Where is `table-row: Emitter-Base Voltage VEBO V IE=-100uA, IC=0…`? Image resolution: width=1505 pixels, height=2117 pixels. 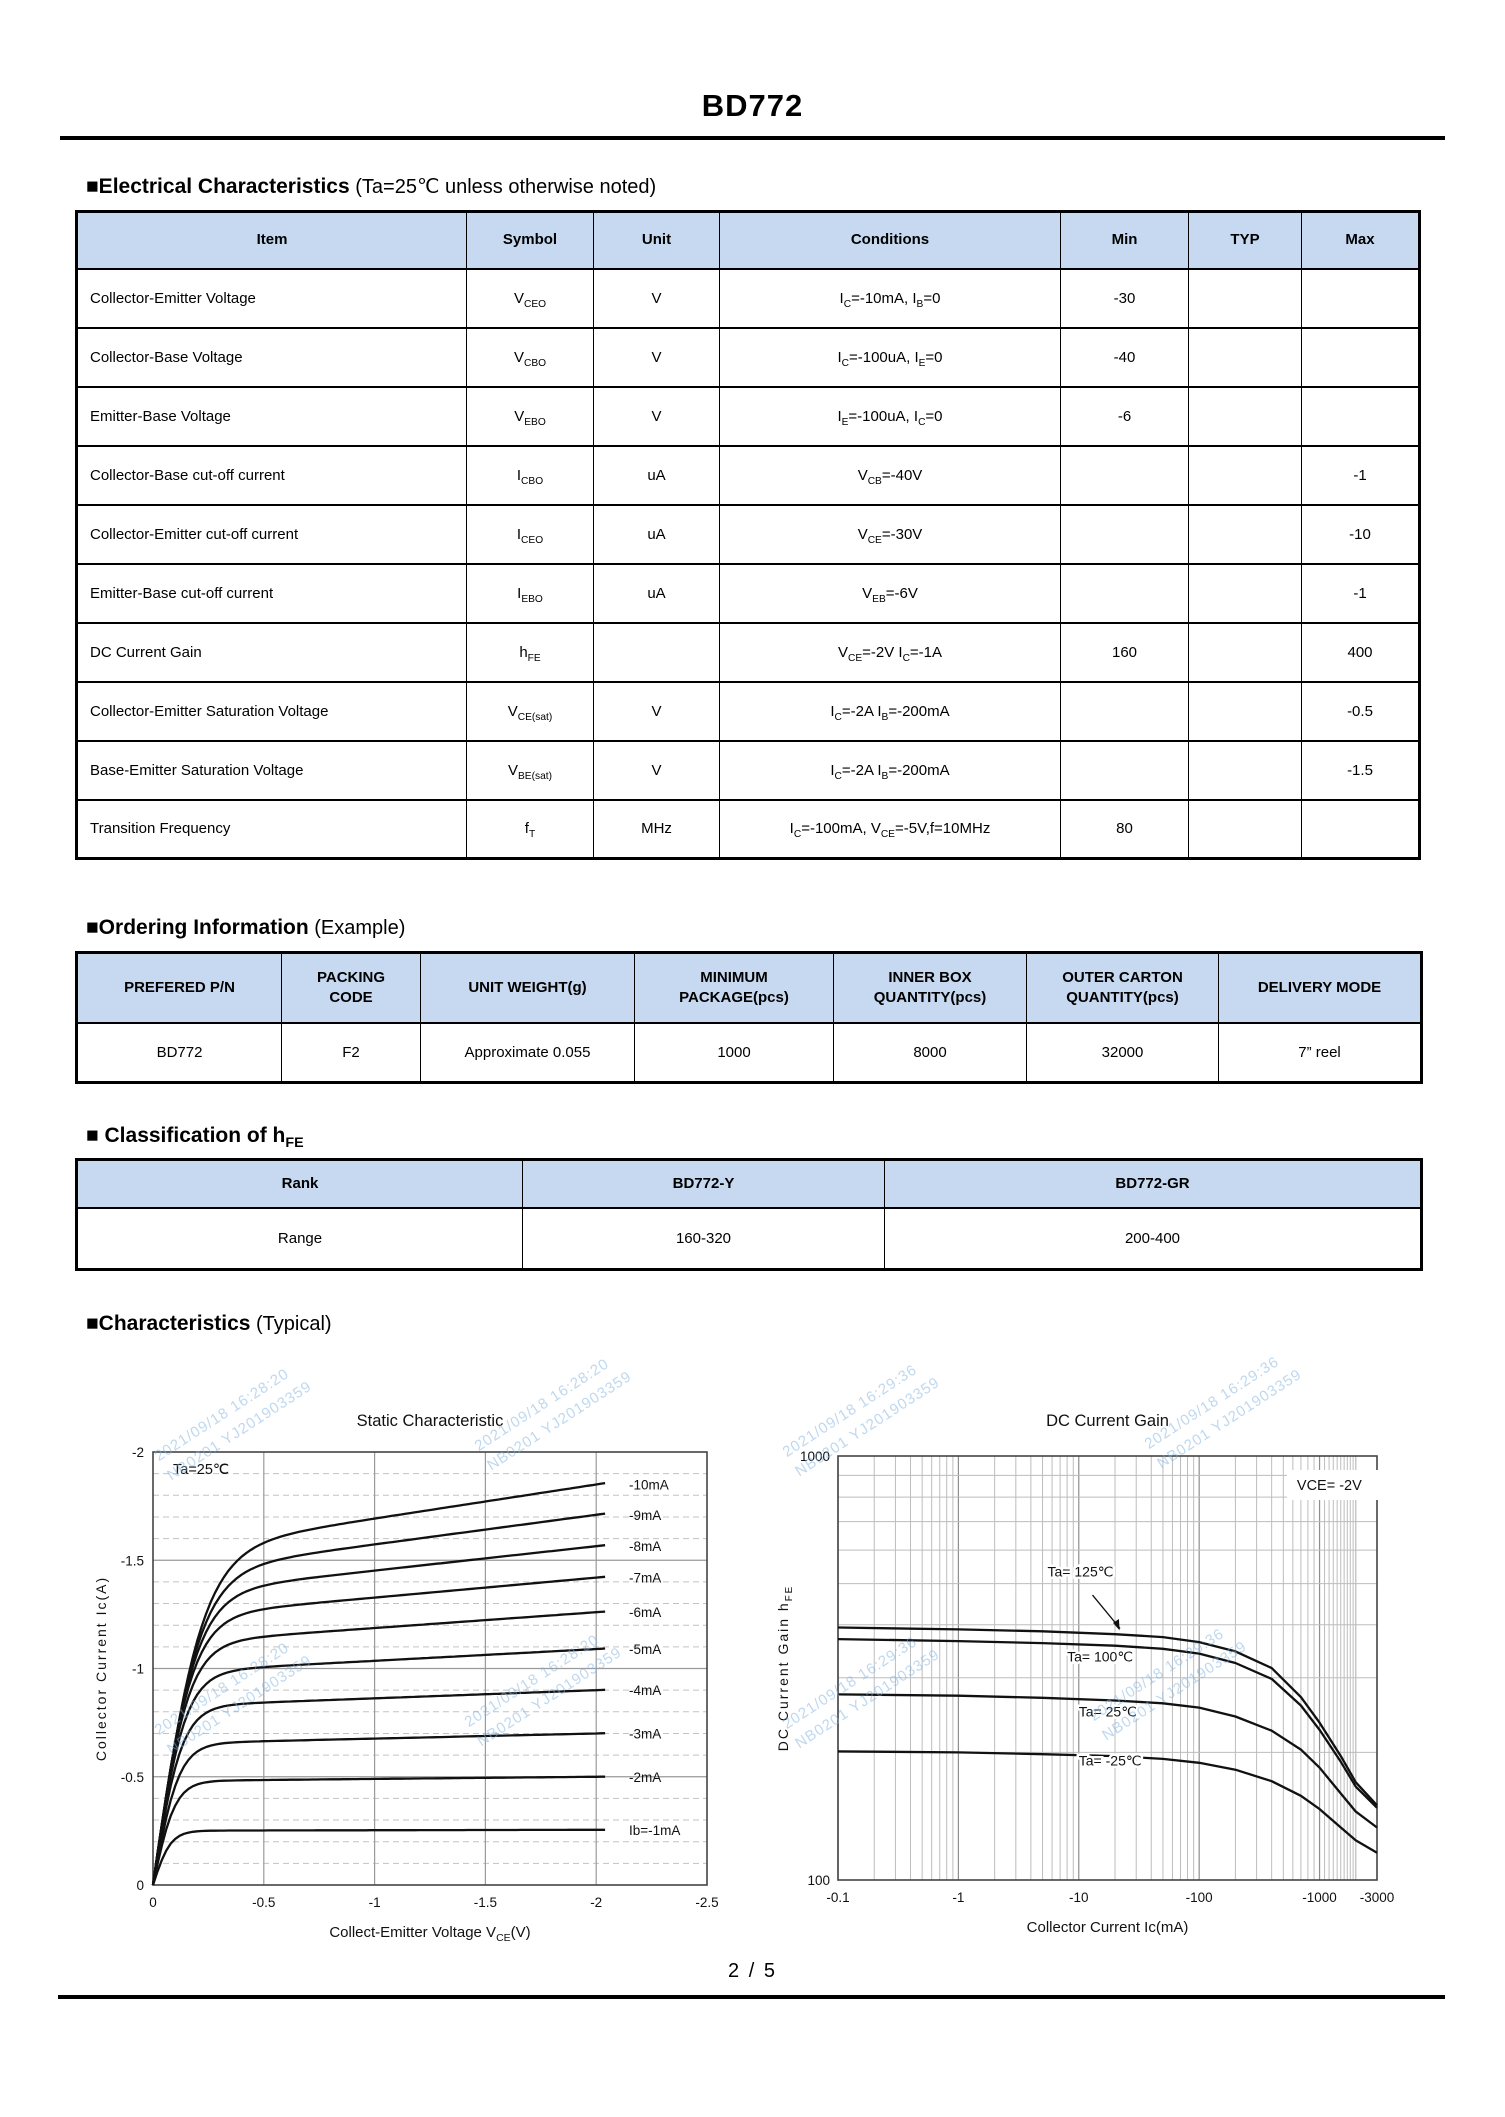
table-row: Emitter-Base Voltage VEBO V IE=-100uA, IC=0… is located at coordinates (748, 416).